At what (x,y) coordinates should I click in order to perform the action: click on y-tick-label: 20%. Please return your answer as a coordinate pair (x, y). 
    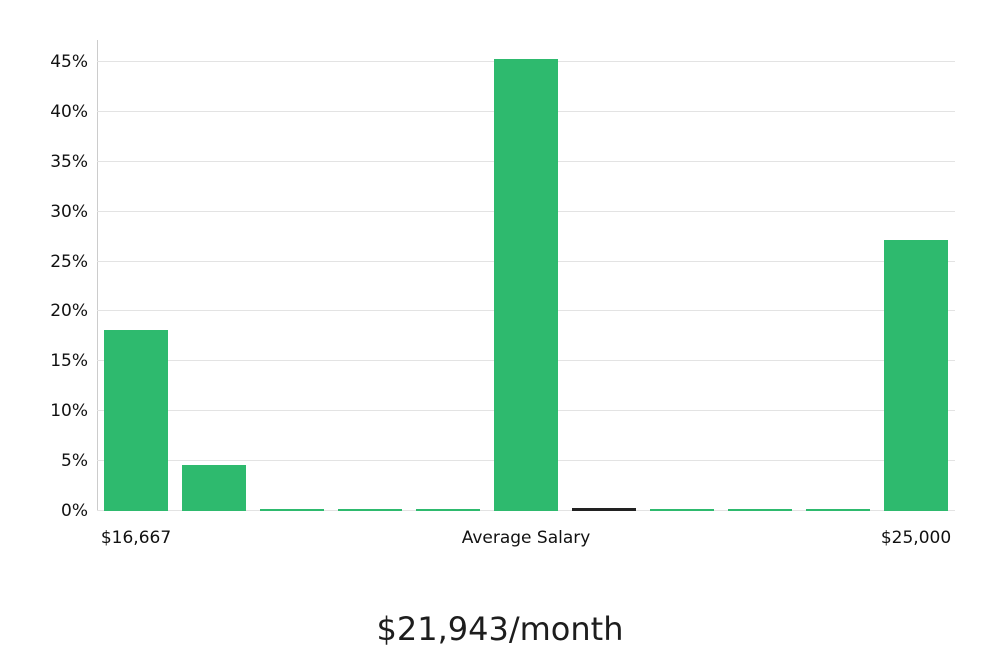
    Looking at the image, I should click on (69, 311).